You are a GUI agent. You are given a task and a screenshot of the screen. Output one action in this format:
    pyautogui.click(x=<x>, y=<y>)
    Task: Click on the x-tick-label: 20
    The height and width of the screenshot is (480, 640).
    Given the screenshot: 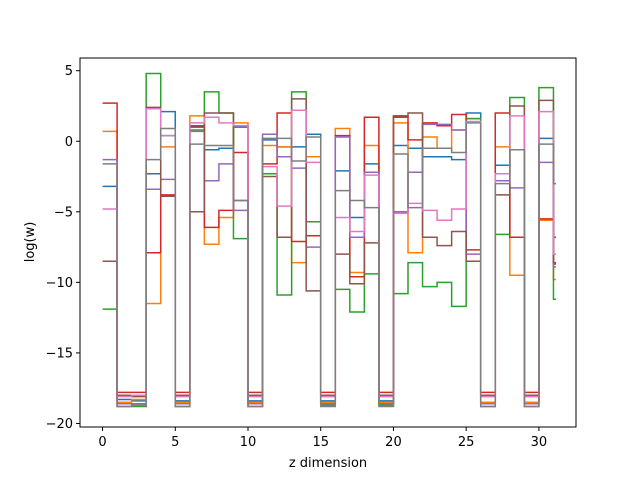 What is the action you would take?
    pyautogui.click(x=393, y=442)
    